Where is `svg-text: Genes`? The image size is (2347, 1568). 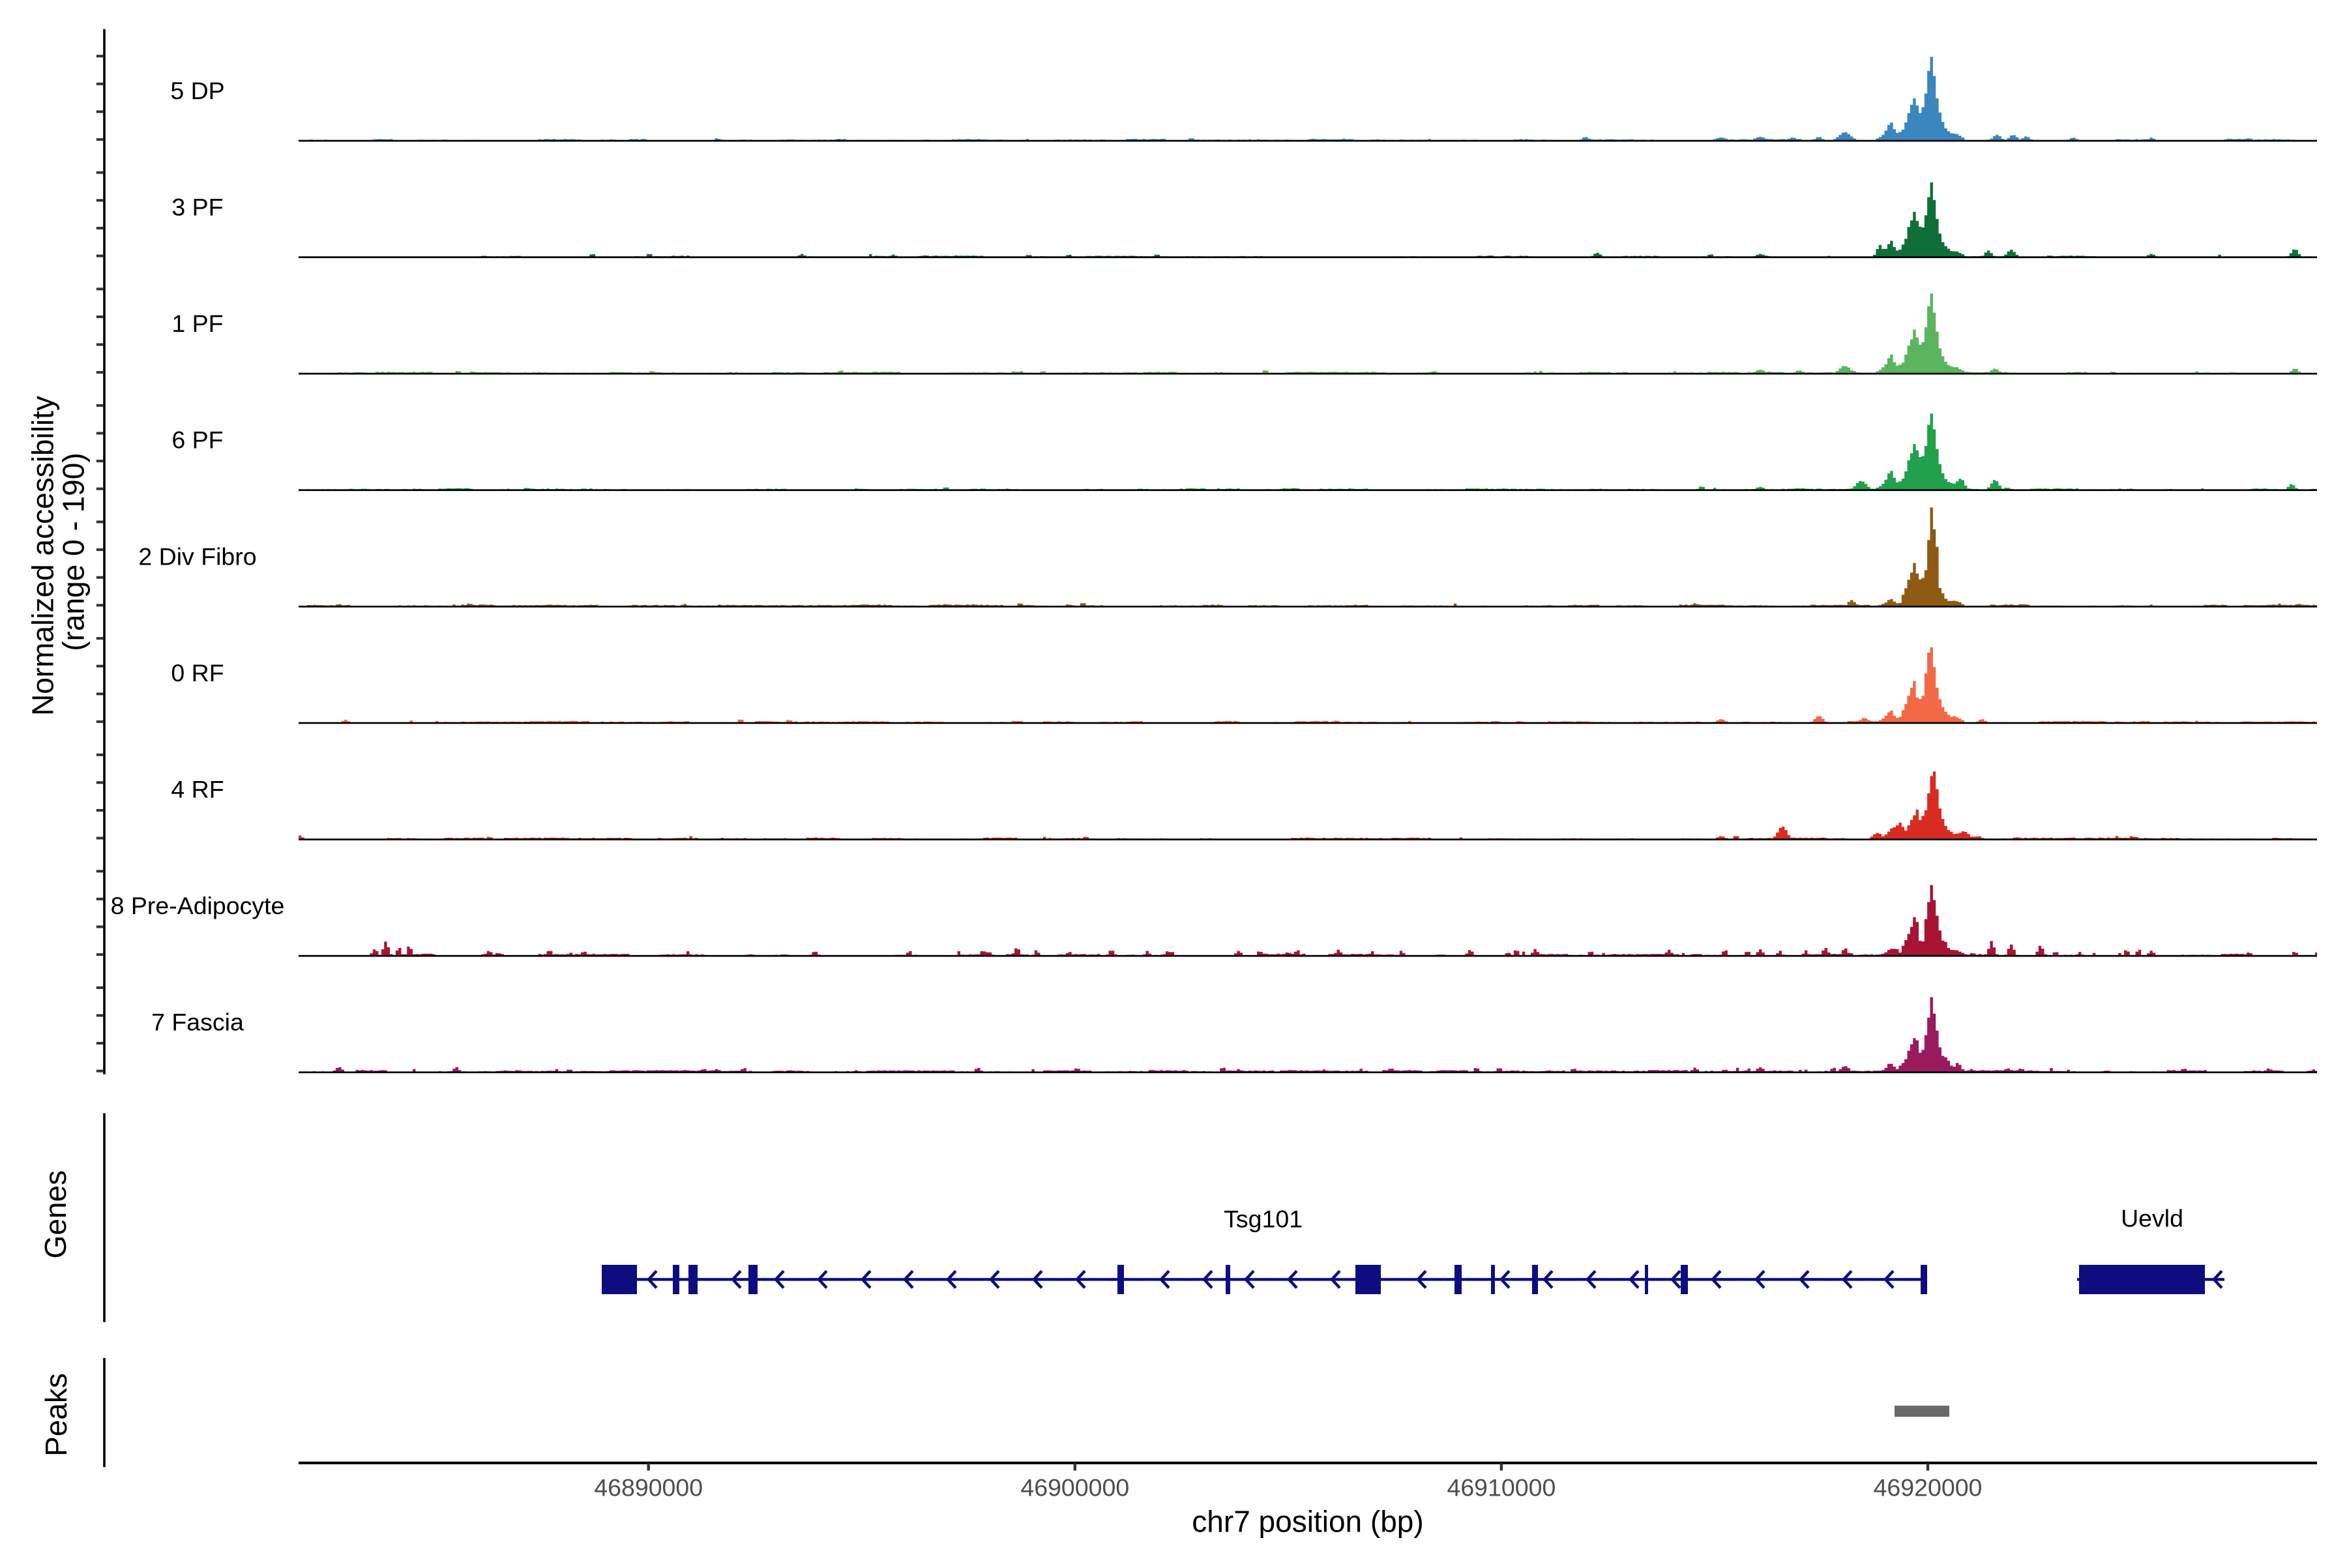 svg-text: Genes is located at coordinates (55, 1215).